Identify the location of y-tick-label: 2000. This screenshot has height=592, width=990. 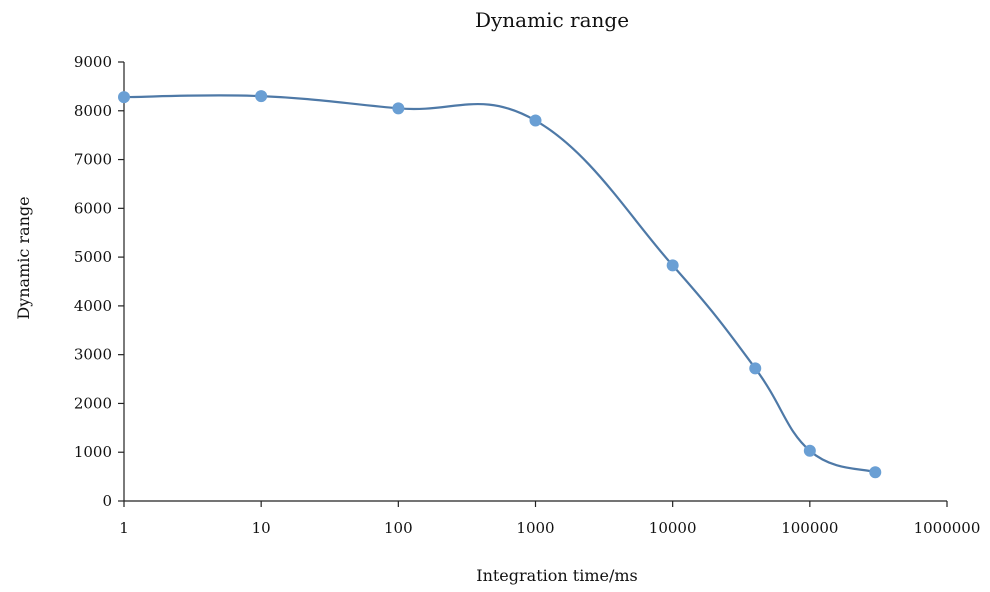
(93, 403).